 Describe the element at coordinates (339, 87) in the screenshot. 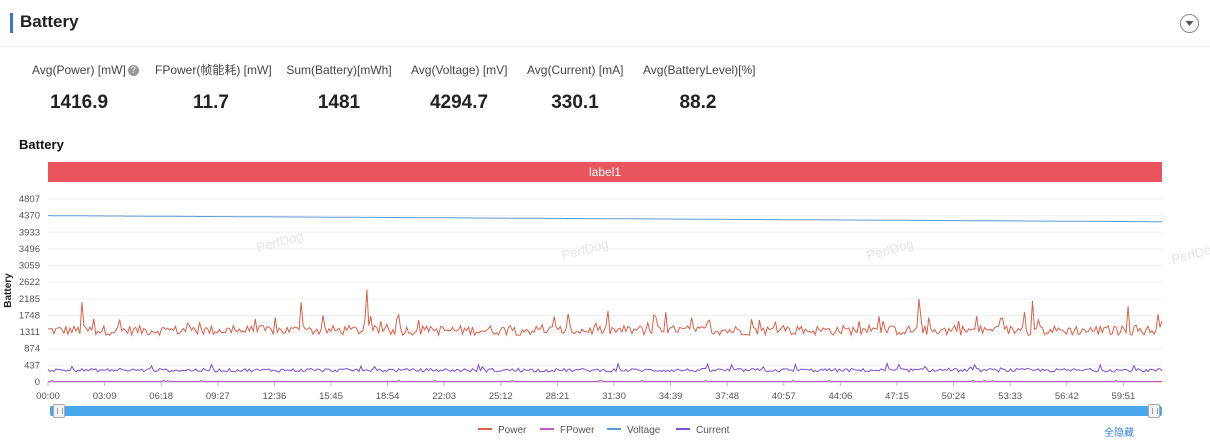

I see `stat-sum-battery: Sum(Battery)[mWh] 1481` at that location.